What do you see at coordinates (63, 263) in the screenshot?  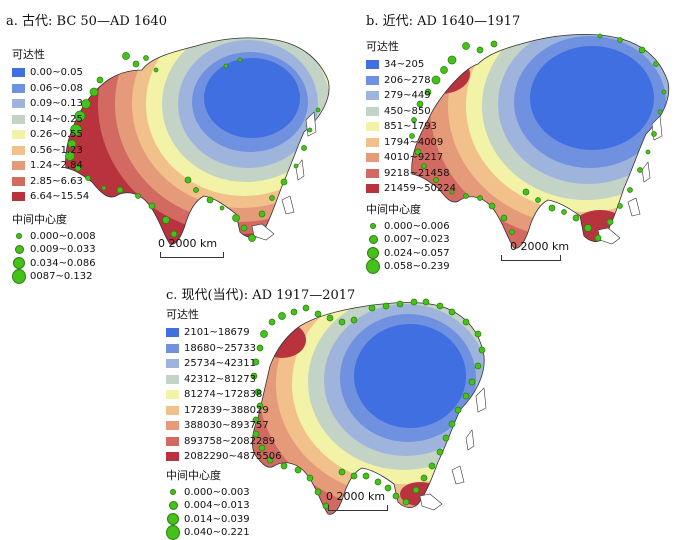 I see `centrality-class-label: 0.034~0.086` at bounding box center [63, 263].